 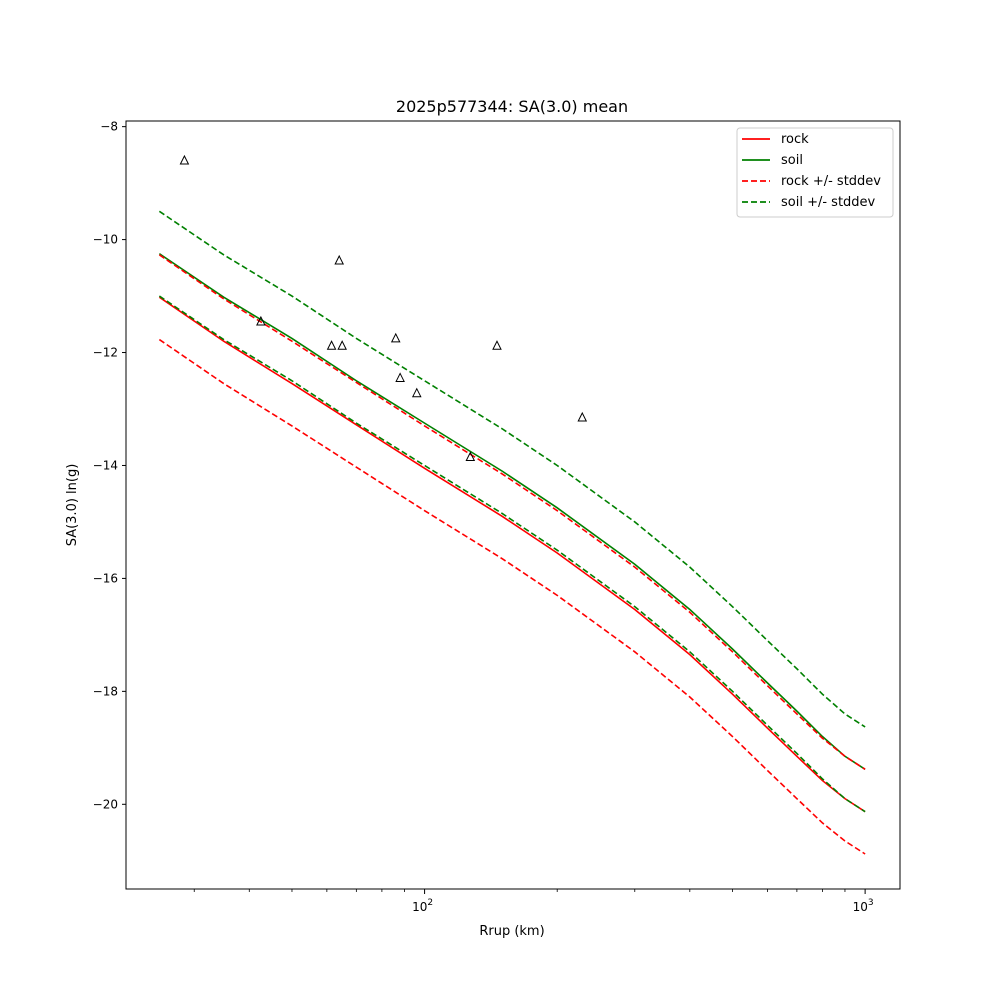 I want to click on y-axis-label: SA(3.0) ln(g), so click(x=72, y=505).